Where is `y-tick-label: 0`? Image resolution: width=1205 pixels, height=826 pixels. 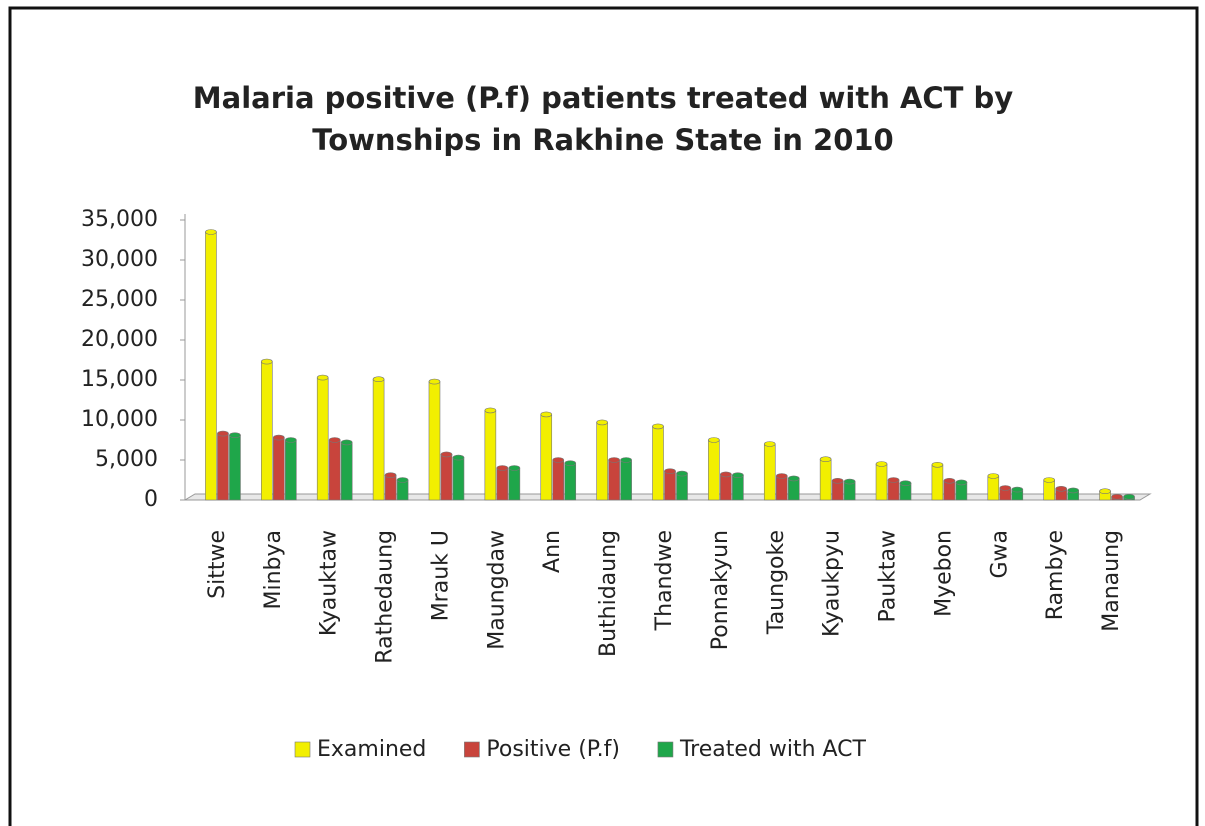
y-tick-label: 0 is located at coordinates (151, 499).